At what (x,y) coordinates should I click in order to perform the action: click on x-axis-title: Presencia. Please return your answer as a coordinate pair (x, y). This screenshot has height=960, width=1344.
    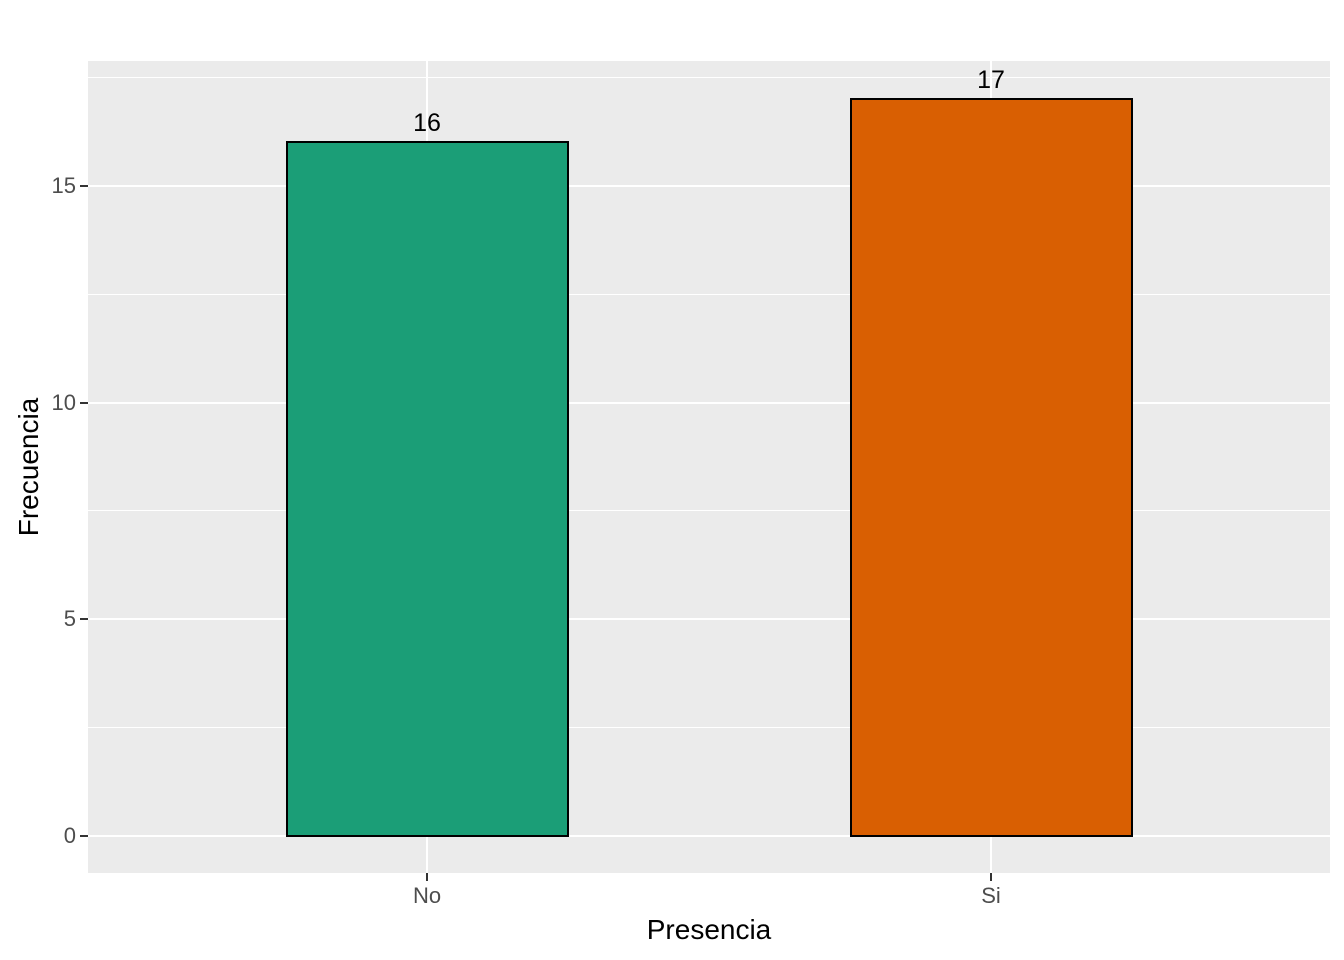
    Looking at the image, I should click on (709, 929).